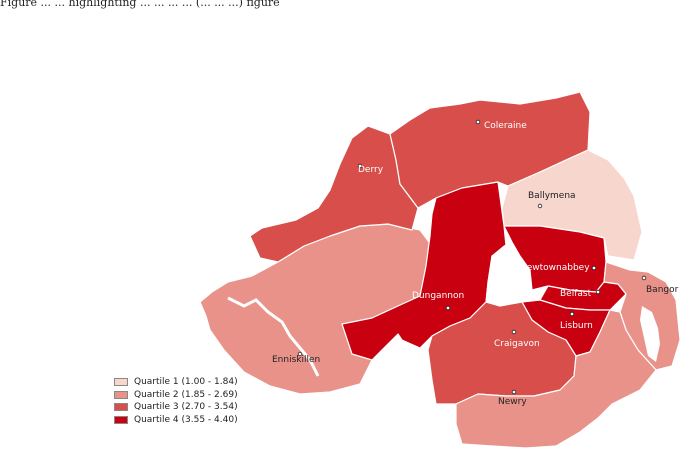 The width and height of the screenshot is (700, 450). What do you see at coordinates (662, 290) in the screenshot?
I see `town-label-bangor: Bangor` at bounding box center [662, 290].